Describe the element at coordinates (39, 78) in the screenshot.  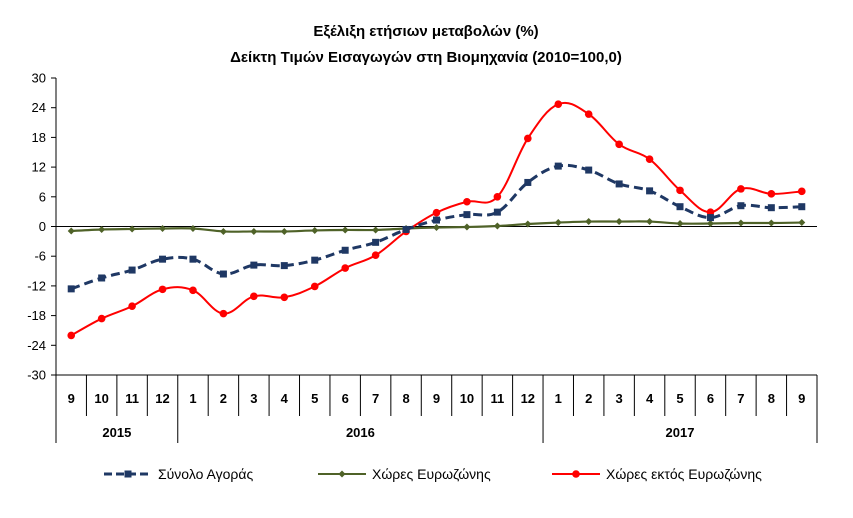
I see `y-tick-label: 30` at that location.